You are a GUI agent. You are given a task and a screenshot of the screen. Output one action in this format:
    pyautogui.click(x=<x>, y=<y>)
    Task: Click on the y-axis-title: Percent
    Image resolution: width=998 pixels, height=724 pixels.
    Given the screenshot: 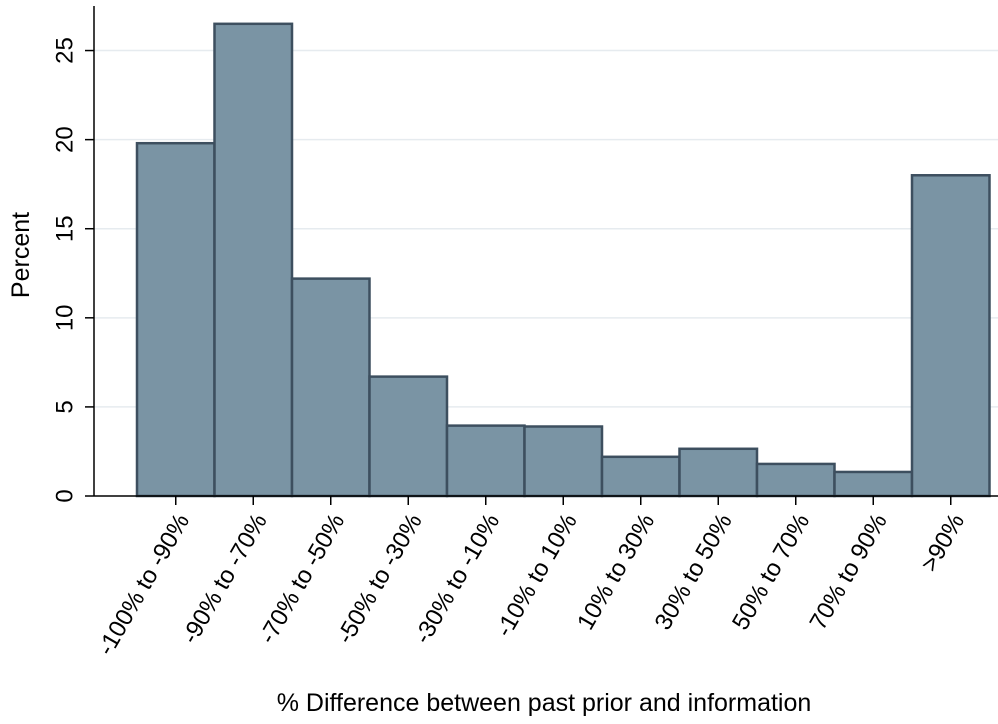 What is the action you would take?
    pyautogui.click(x=21, y=255)
    